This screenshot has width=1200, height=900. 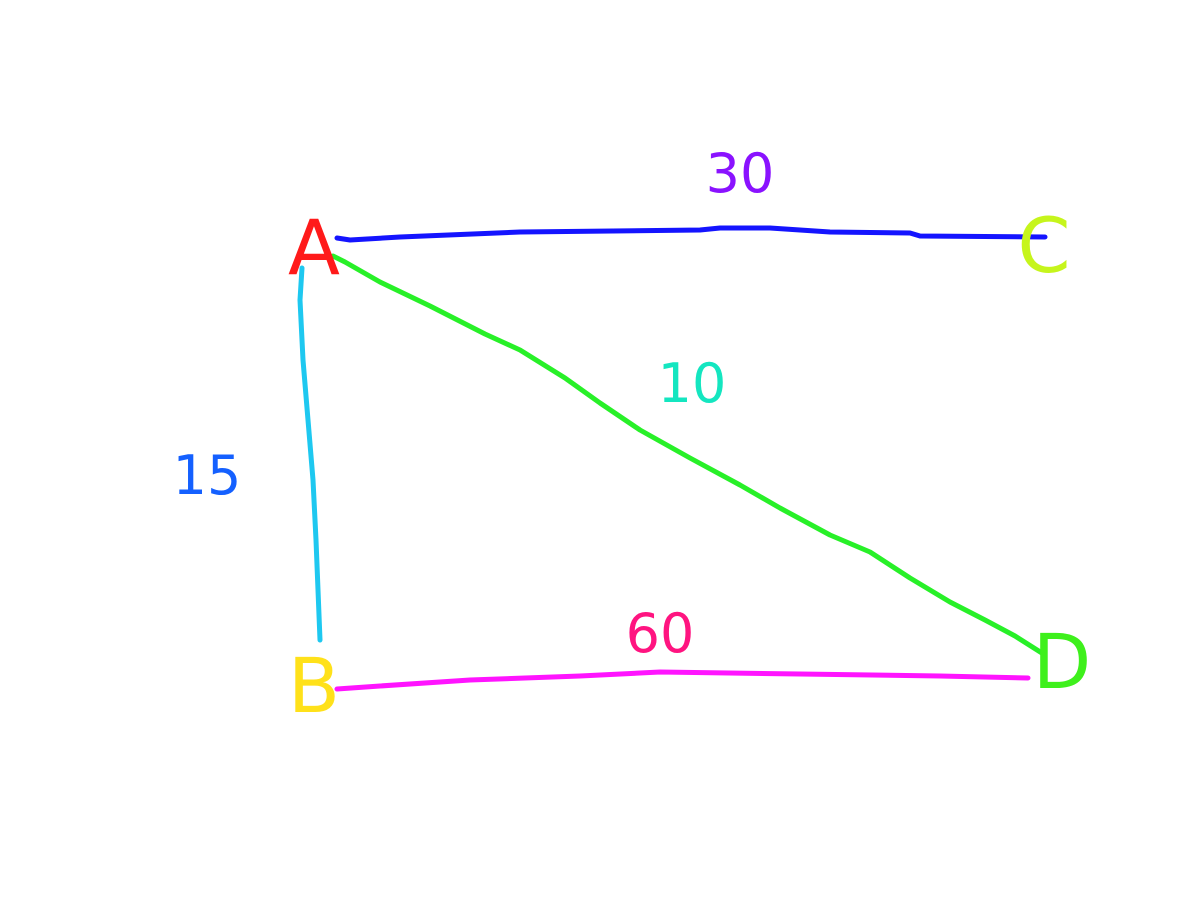 I want to click on edge-a-d-weight: 10, so click(x=692, y=383).